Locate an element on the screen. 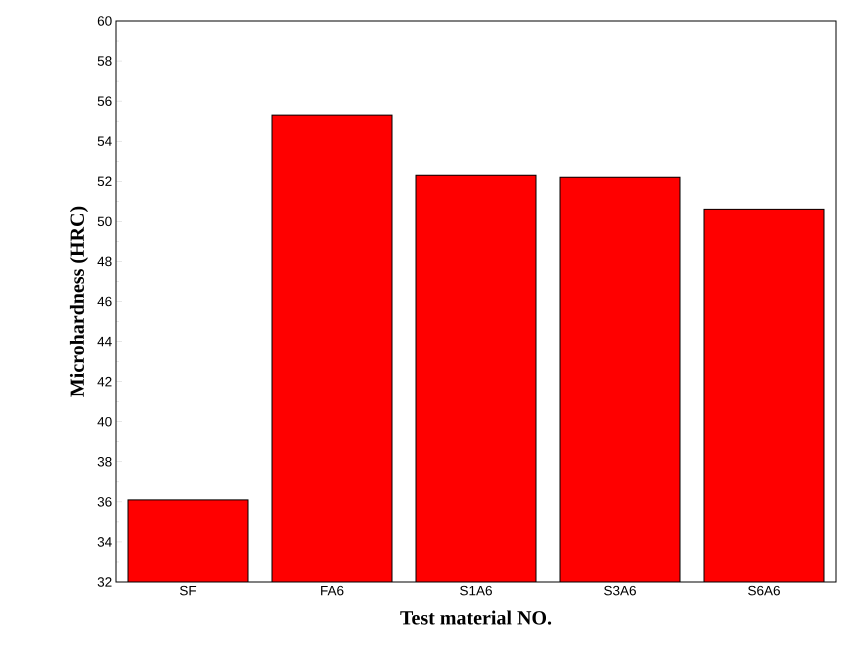 Image resolution: width=842 pixels, height=664 pixels. y-tick-label: 34 is located at coordinates (105, 542).